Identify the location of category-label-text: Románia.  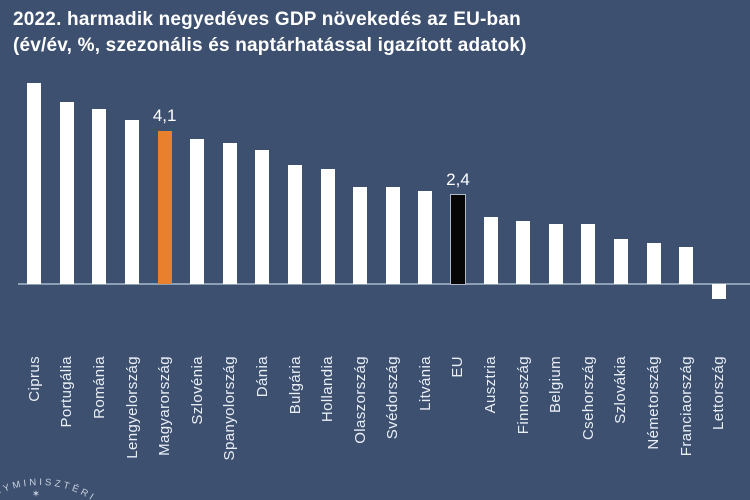
(99, 387).